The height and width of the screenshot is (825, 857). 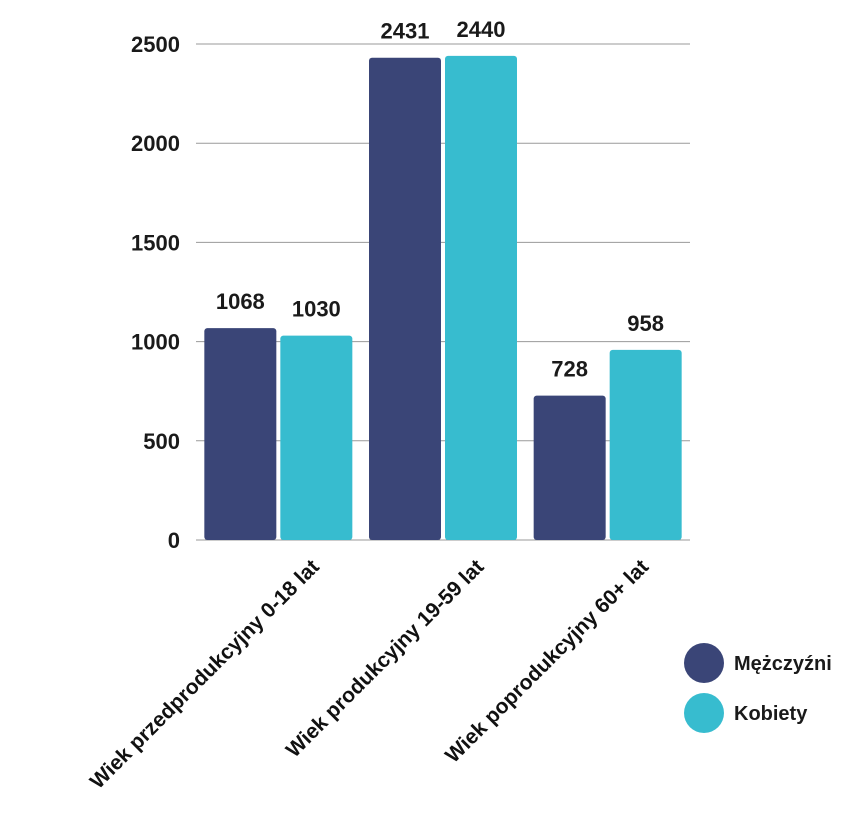 What do you see at coordinates (758, 688) in the screenshot?
I see `legend: Mężczyźni Kobiety` at bounding box center [758, 688].